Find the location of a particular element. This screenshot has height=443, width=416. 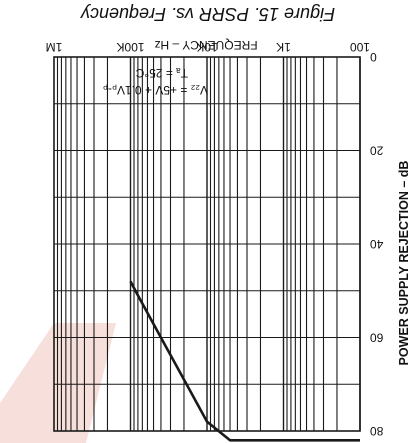

x-axis-label: FREQUENCY – Hz is located at coordinates (205, 45).